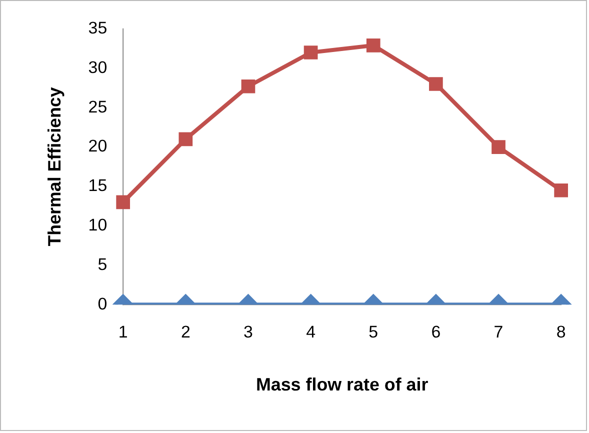 This screenshot has width=589, height=433. I want to click on y-tick-label: 5, so click(103, 264).